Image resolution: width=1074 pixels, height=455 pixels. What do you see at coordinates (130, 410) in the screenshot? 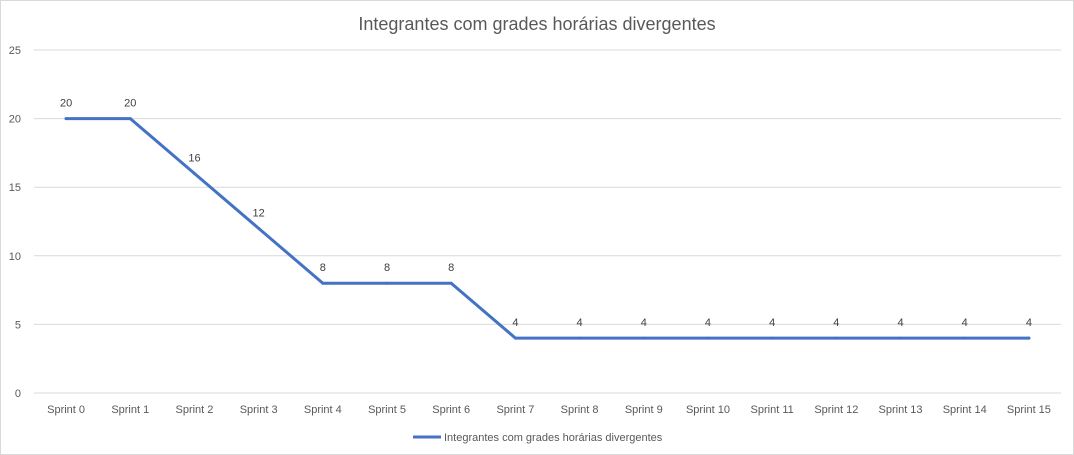
I see `x-tick-label: Sprint 1` at bounding box center [130, 410].